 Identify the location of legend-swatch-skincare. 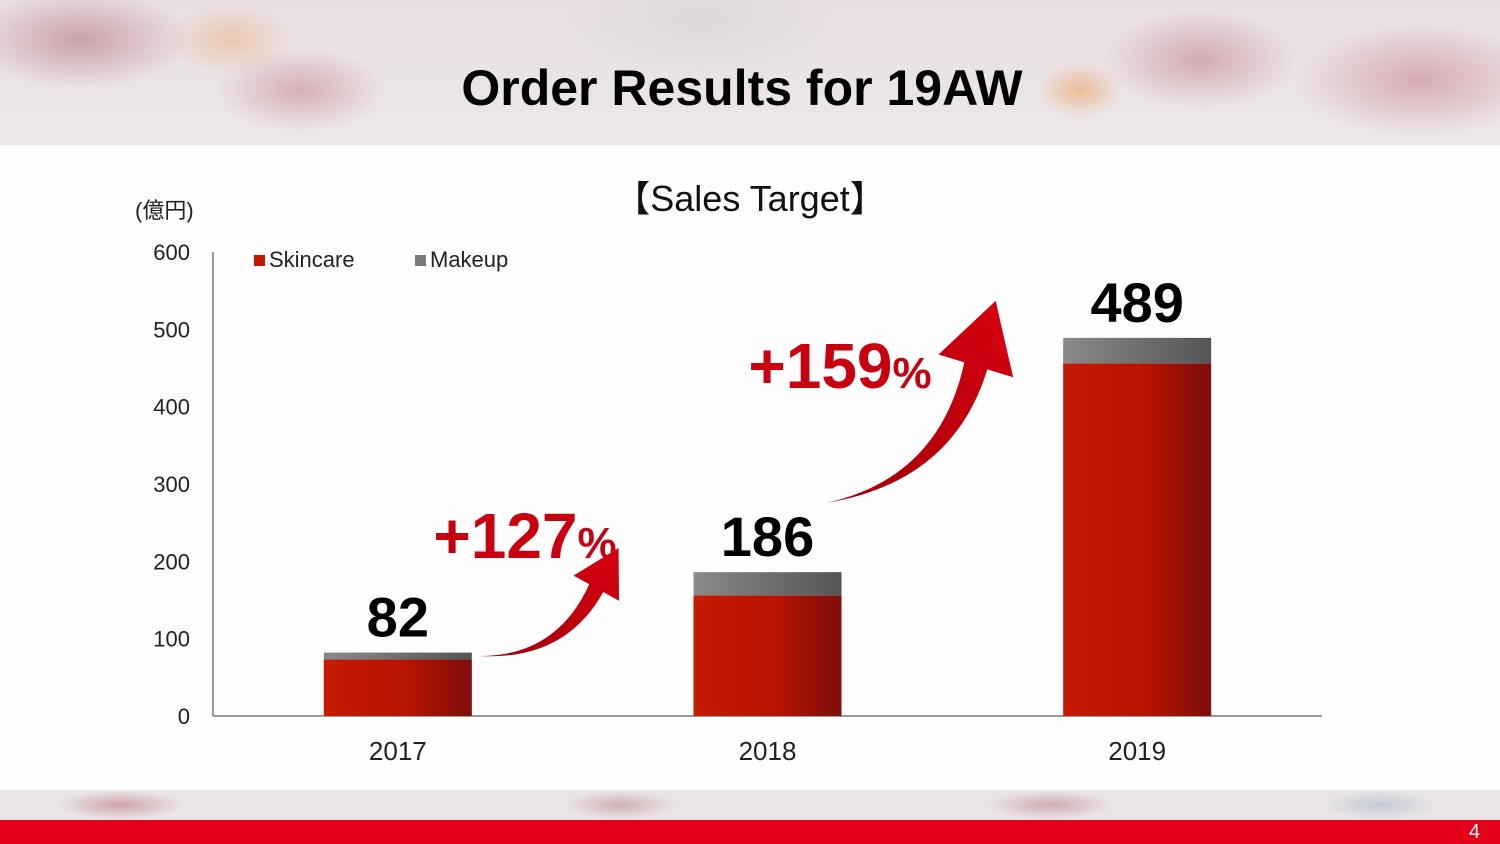
(259, 260).